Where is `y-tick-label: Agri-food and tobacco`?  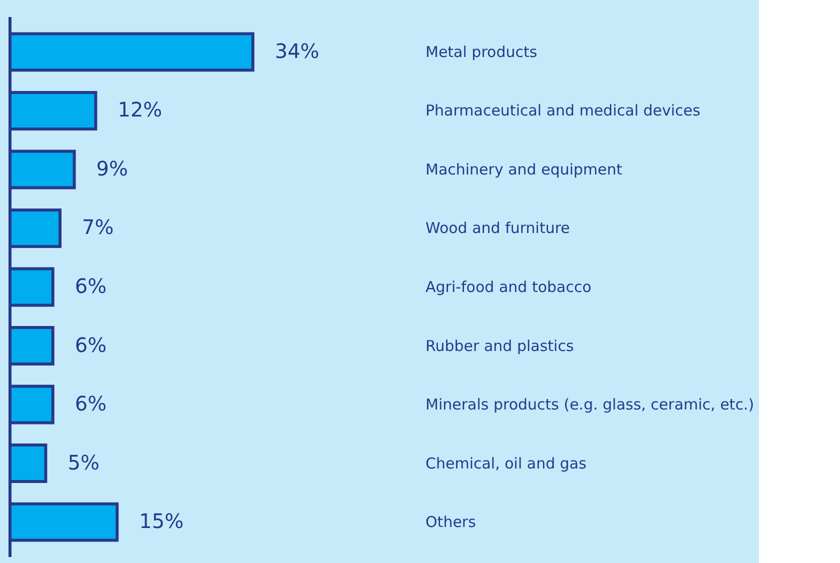 y-tick-label: Agri-food and tobacco is located at coordinates (509, 287).